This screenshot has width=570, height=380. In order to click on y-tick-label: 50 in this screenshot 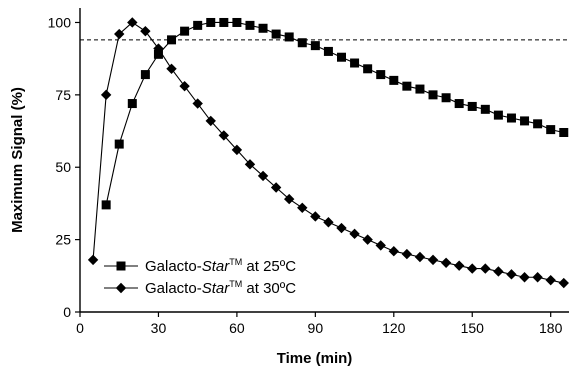, I will do `click(63, 167)`.